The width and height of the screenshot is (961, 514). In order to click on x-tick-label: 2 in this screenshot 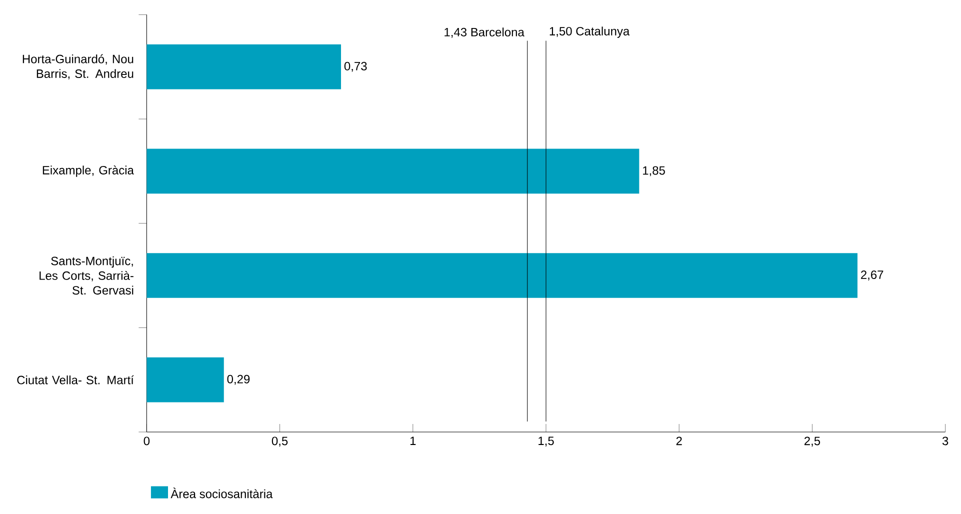, I will do `click(679, 441)`.